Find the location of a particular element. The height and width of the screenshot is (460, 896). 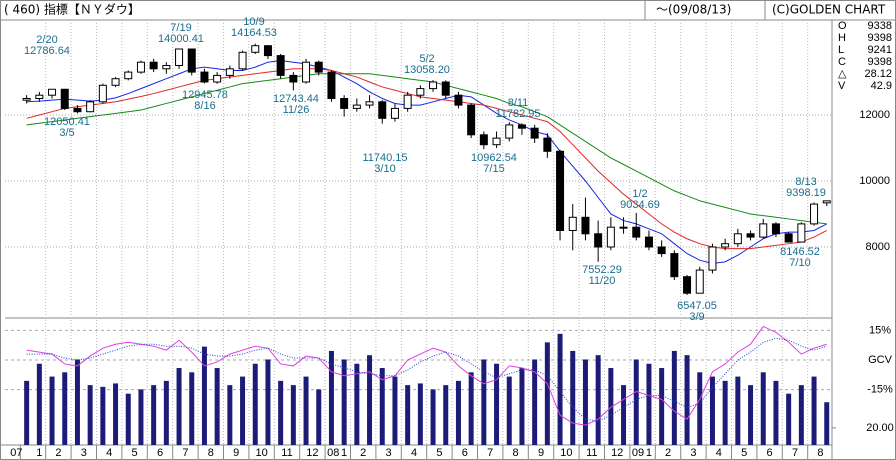

stat-label: H is located at coordinates (842, 38).